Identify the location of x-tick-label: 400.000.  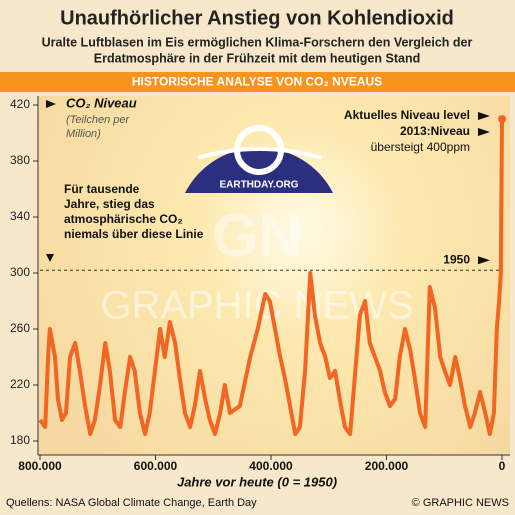
(271, 466).